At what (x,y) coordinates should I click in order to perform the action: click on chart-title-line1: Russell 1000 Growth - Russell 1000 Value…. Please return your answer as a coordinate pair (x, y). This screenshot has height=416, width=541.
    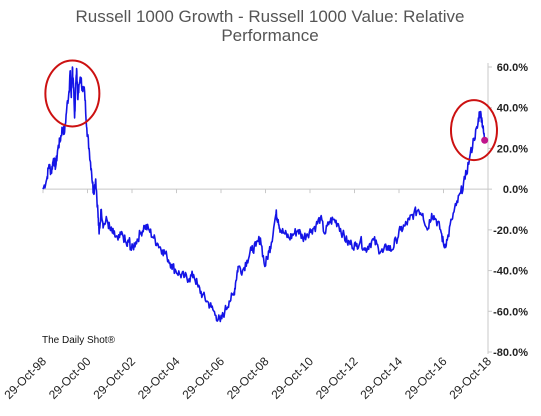
    Looking at the image, I should click on (270, 16).